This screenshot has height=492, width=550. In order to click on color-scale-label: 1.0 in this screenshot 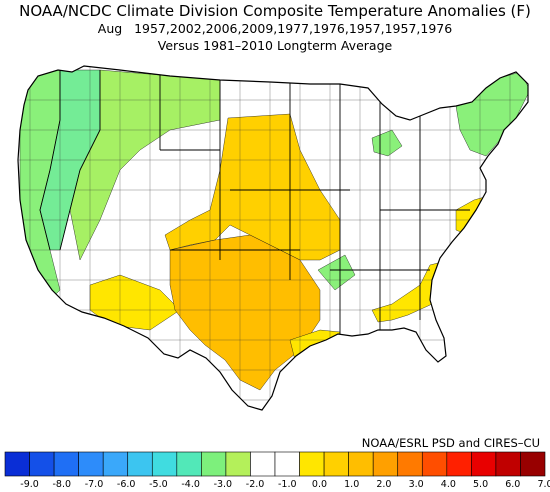, I will do `click(351, 484)`.